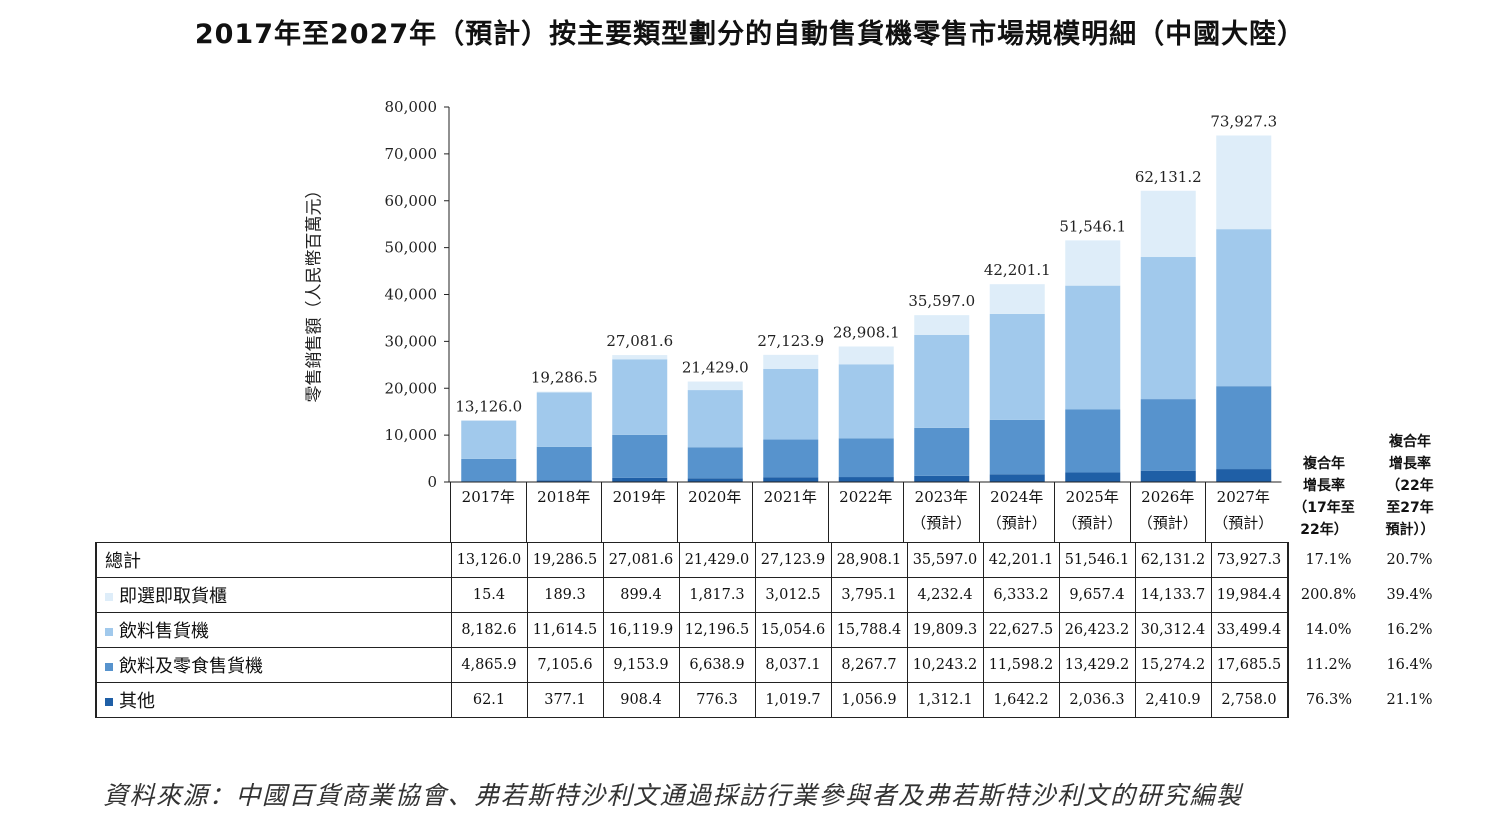 The image size is (1500, 821). Describe the element at coordinates (1096, 665) in the screenshot. I see `table-cell: 13,429.2` at that location.